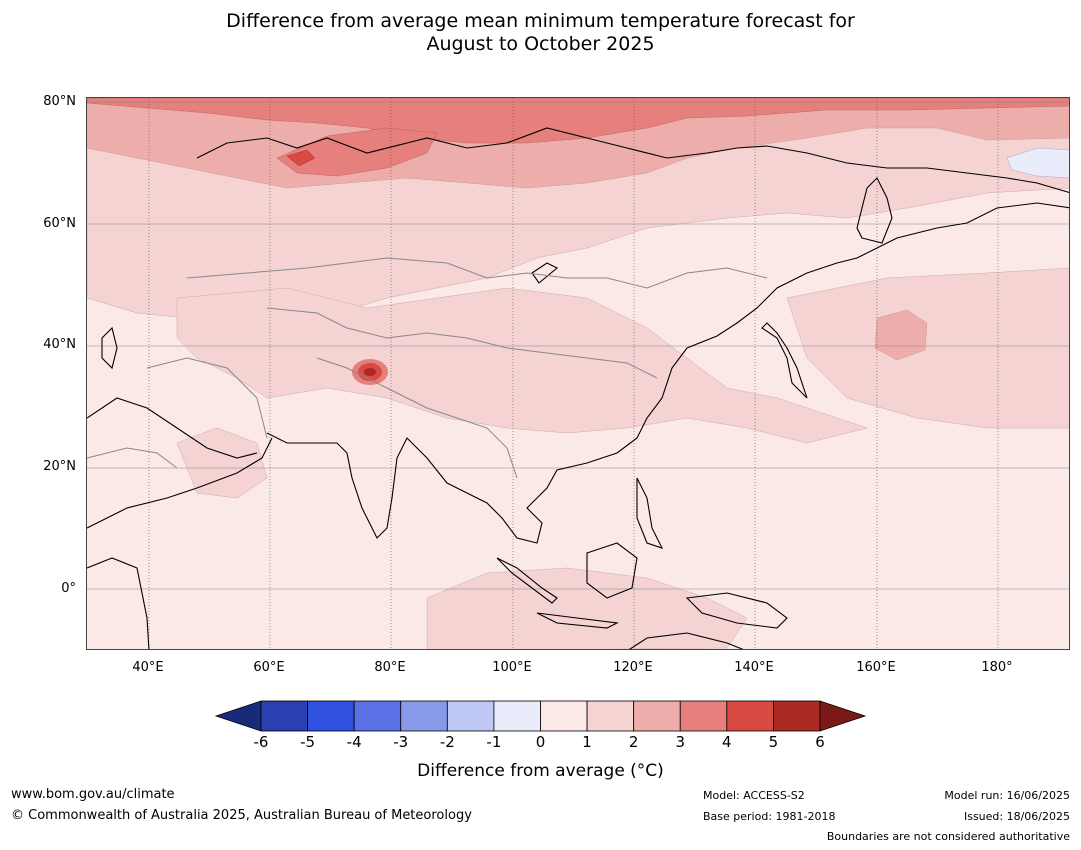  What do you see at coordinates (901, 335) in the screenshot?
I see `anomaly-zone-2-3-pacific` at bounding box center [901, 335].